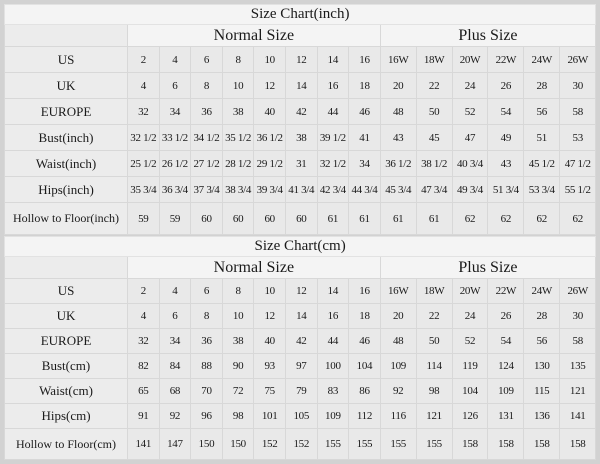 The width and height of the screenshot is (600, 464). Describe the element at coordinates (333, 189) in the screenshot. I see `size-cell: 42 3/4` at that location.